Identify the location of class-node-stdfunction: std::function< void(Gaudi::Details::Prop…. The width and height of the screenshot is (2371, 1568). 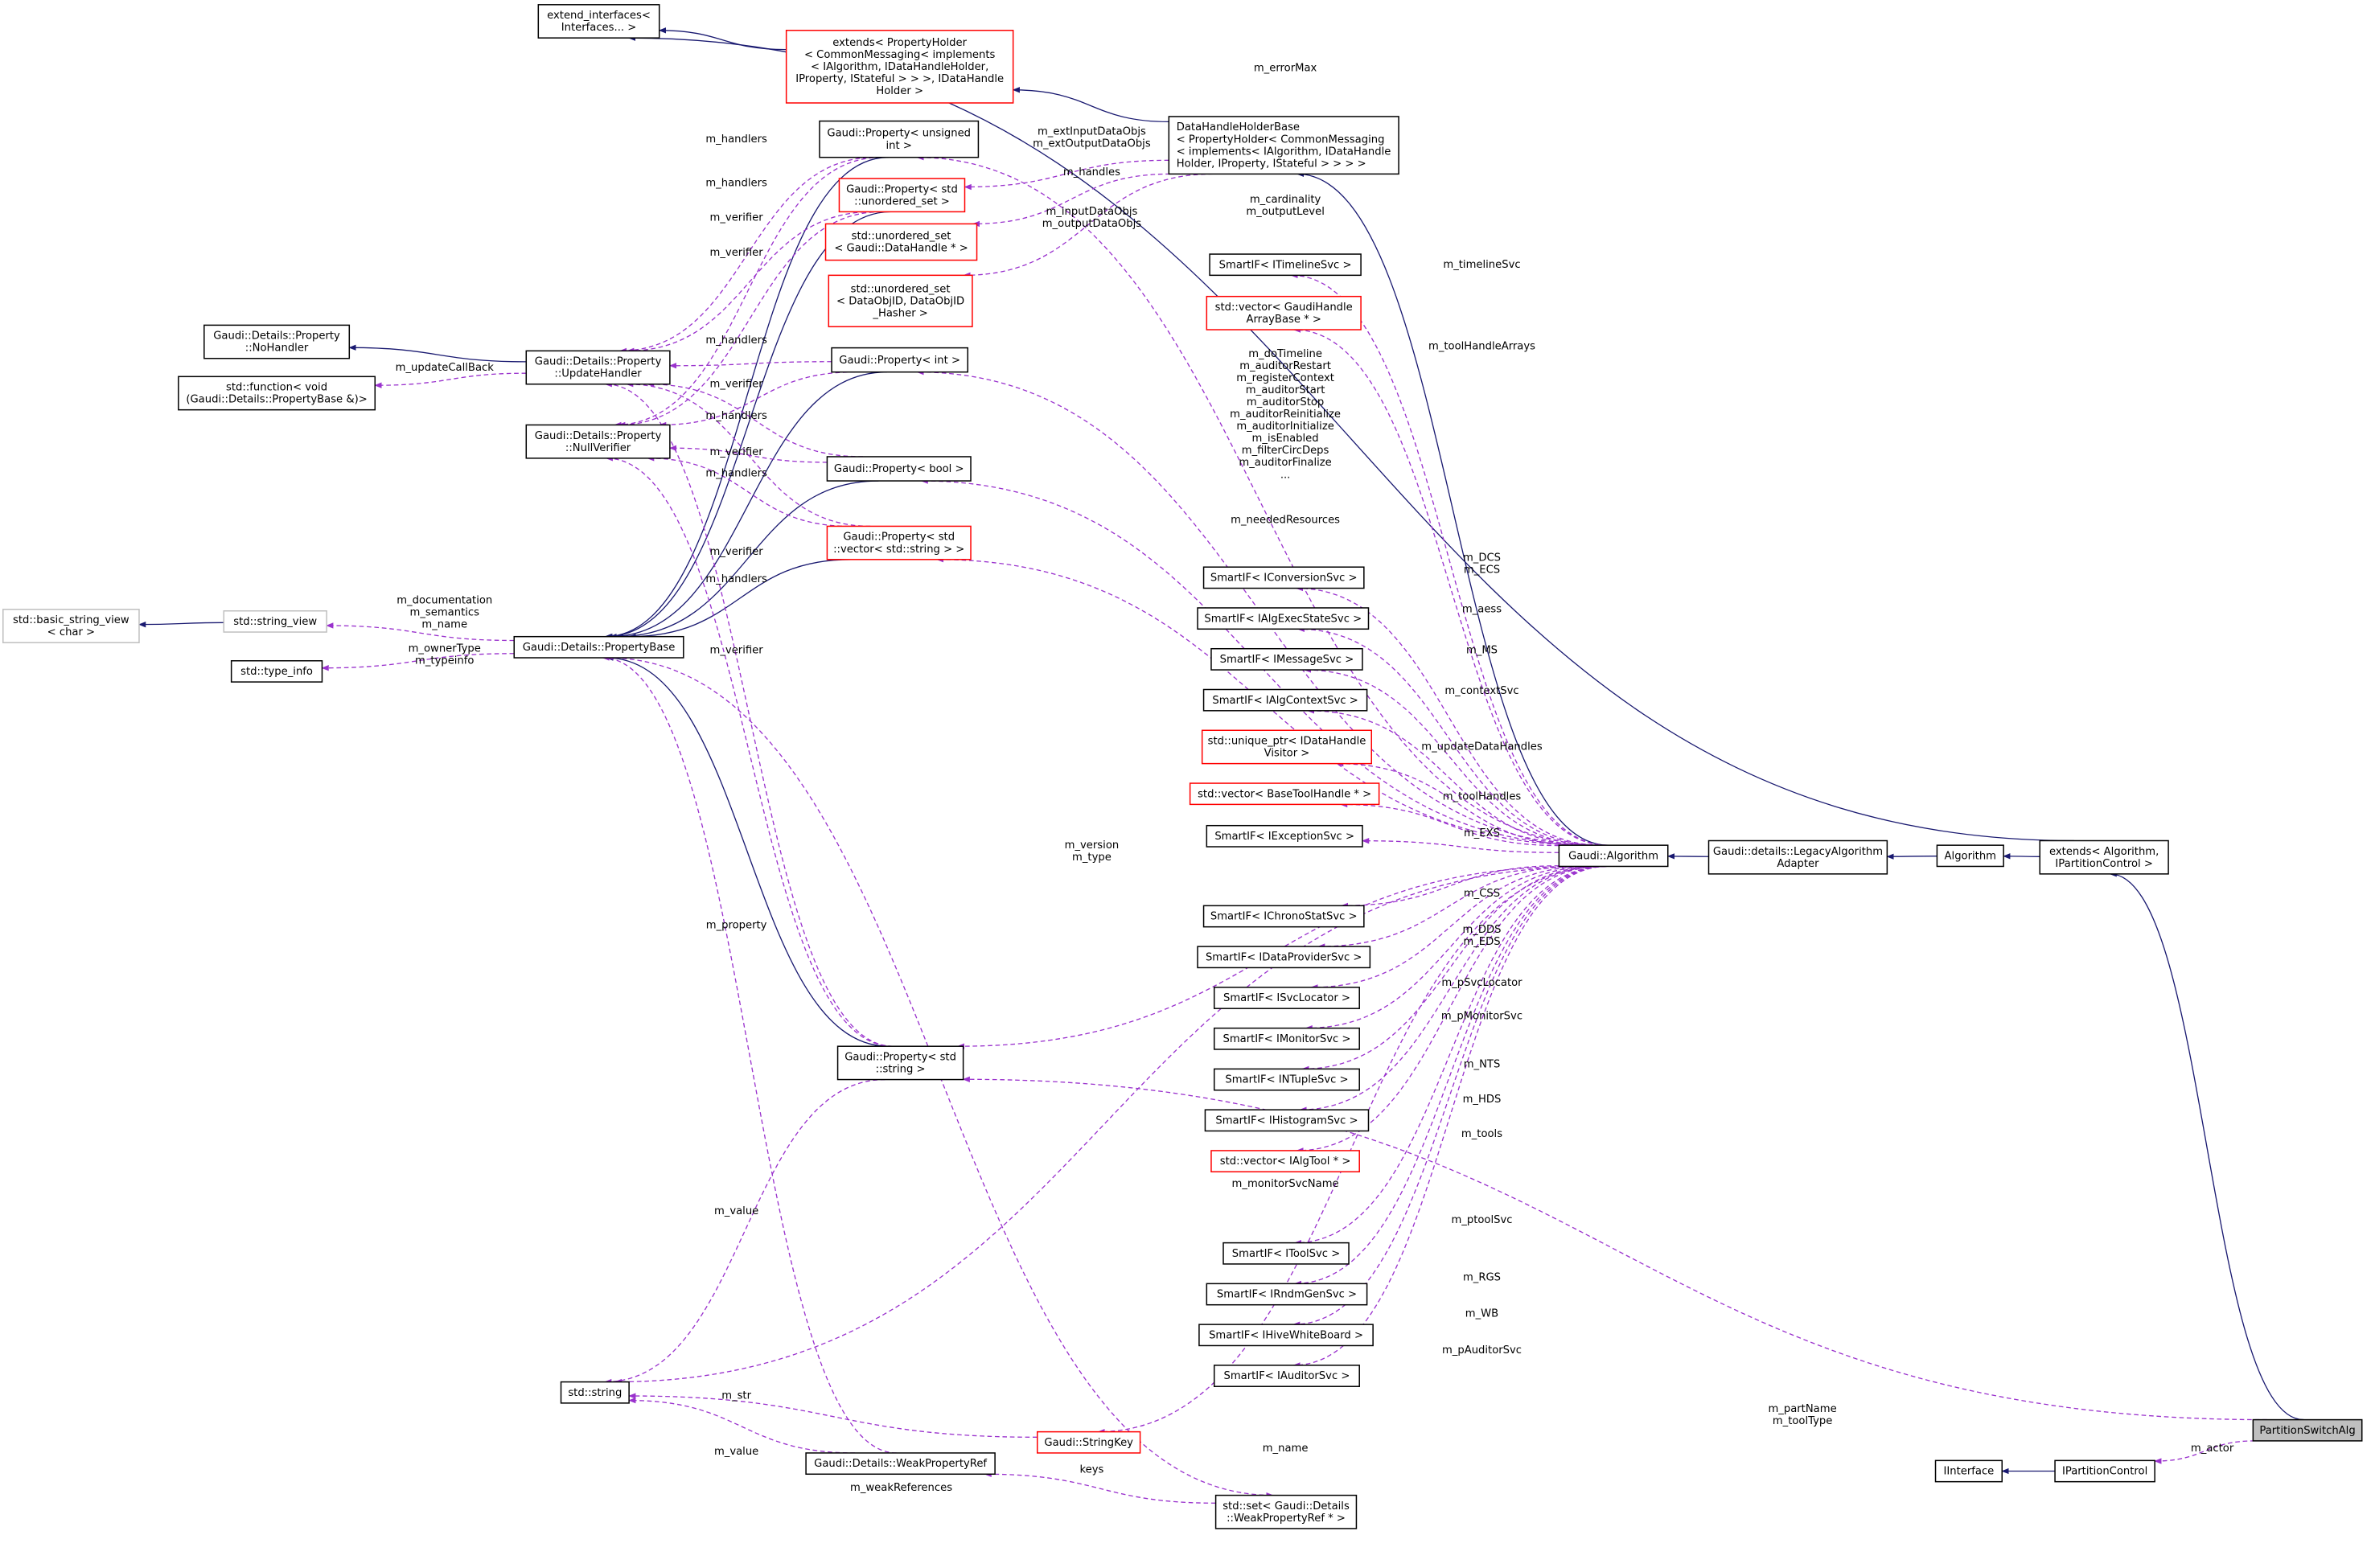
(277, 393).